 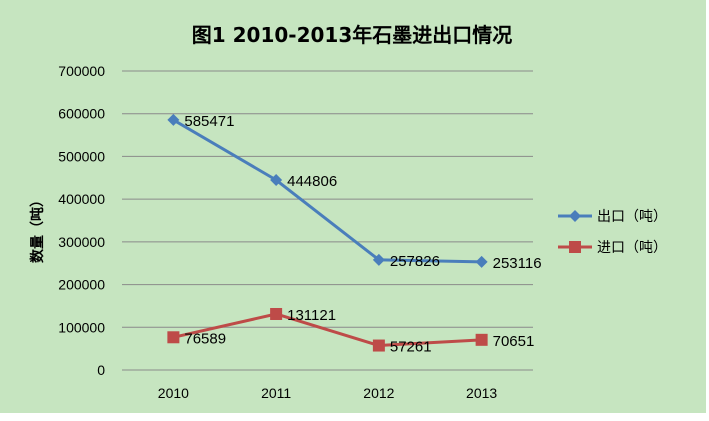 What do you see at coordinates (328, 393) in the screenshot?
I see `x-axis-ticks: 2010 2011 2012 2013` at bounding box center [328, 393].